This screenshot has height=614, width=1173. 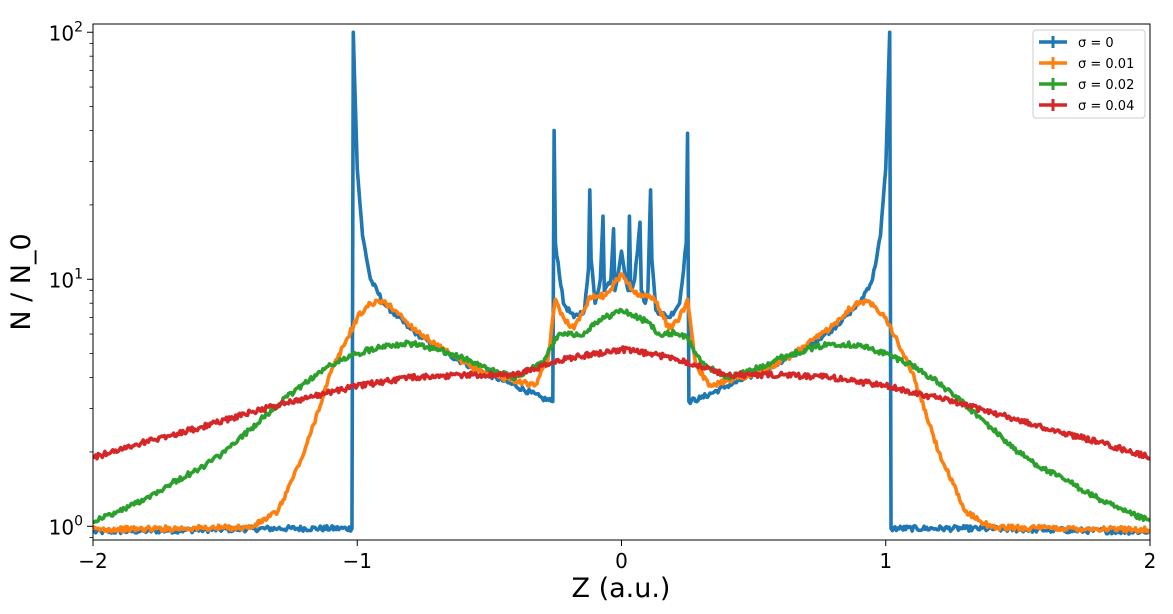 What do you see at coordinates (1106, 106) in the screenshot?
I see `legend-label: σ = 0.04` at bounding box center [1106, 106].